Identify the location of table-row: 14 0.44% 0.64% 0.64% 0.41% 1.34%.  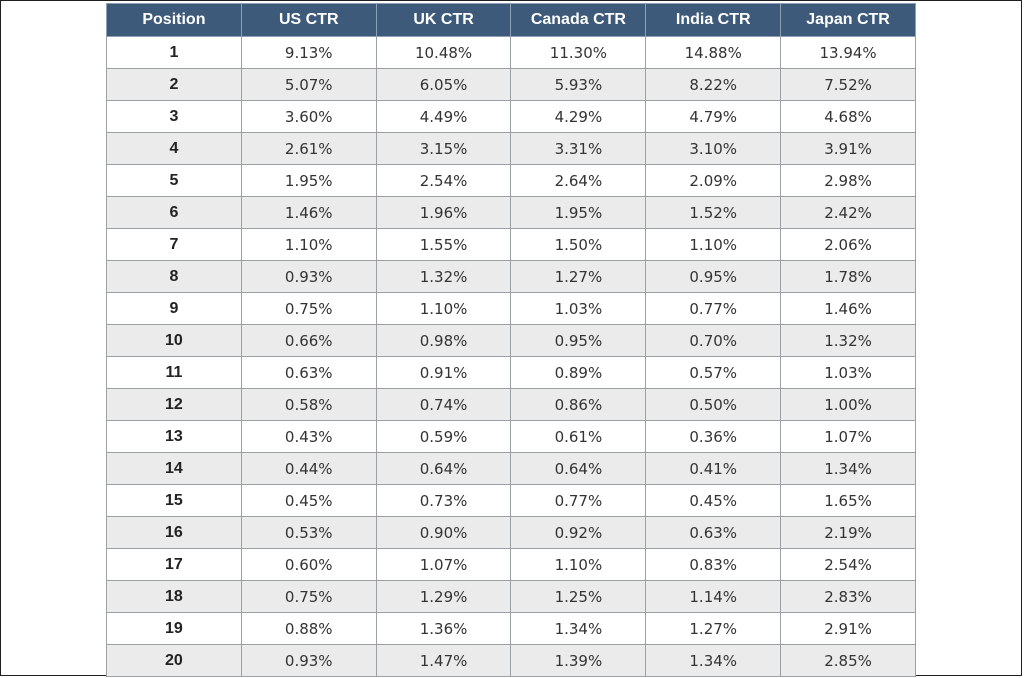
(511, 468).